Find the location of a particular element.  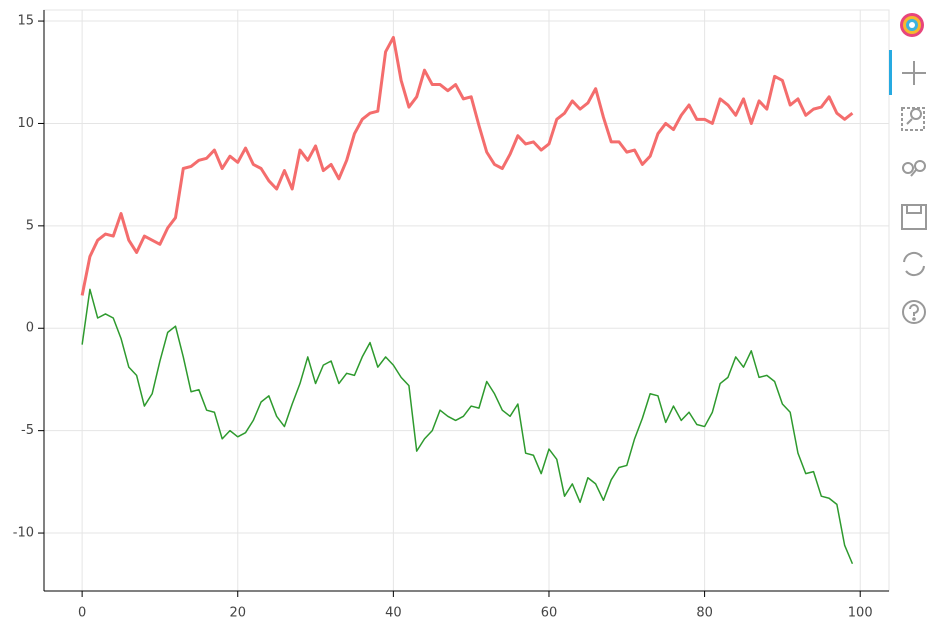

y-tick-label: -10 is located at coordinates (23, 533).